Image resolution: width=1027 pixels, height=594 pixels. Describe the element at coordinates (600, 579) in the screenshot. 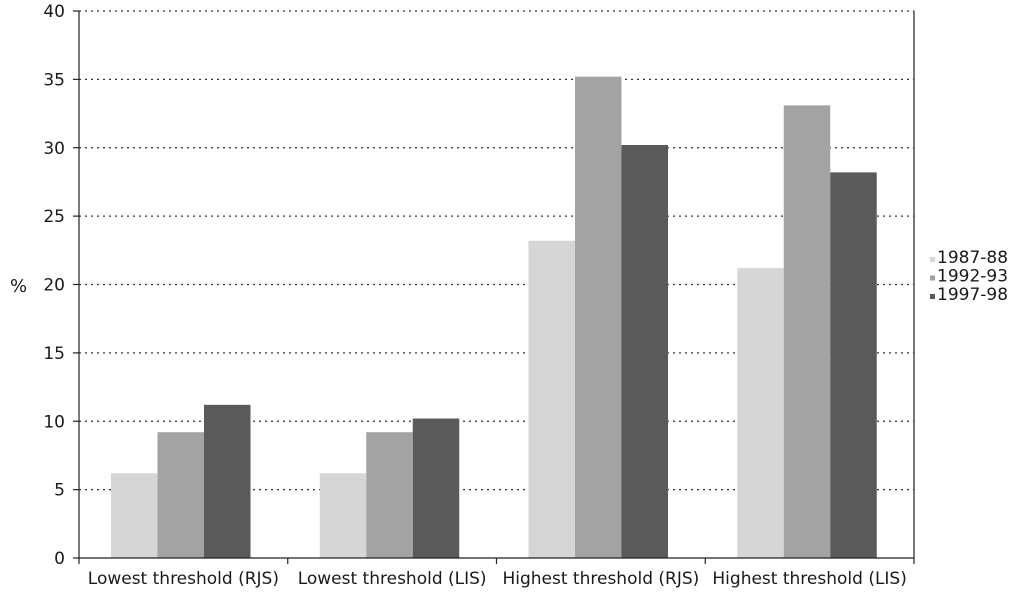

I see `x-category-label: Highest threshold (RJS)` at that location.